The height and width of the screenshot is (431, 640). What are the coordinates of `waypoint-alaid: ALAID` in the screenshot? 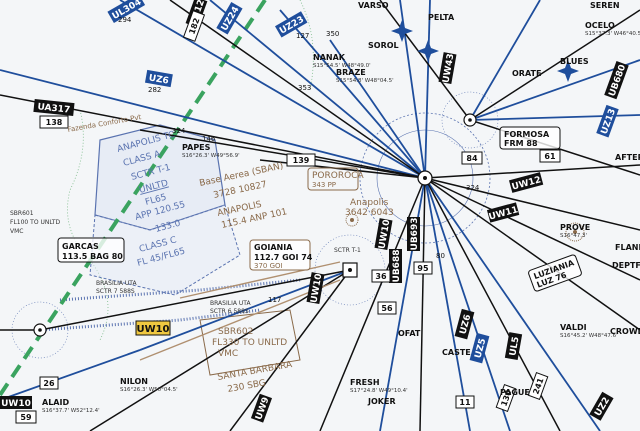 It's located at (55, 402).